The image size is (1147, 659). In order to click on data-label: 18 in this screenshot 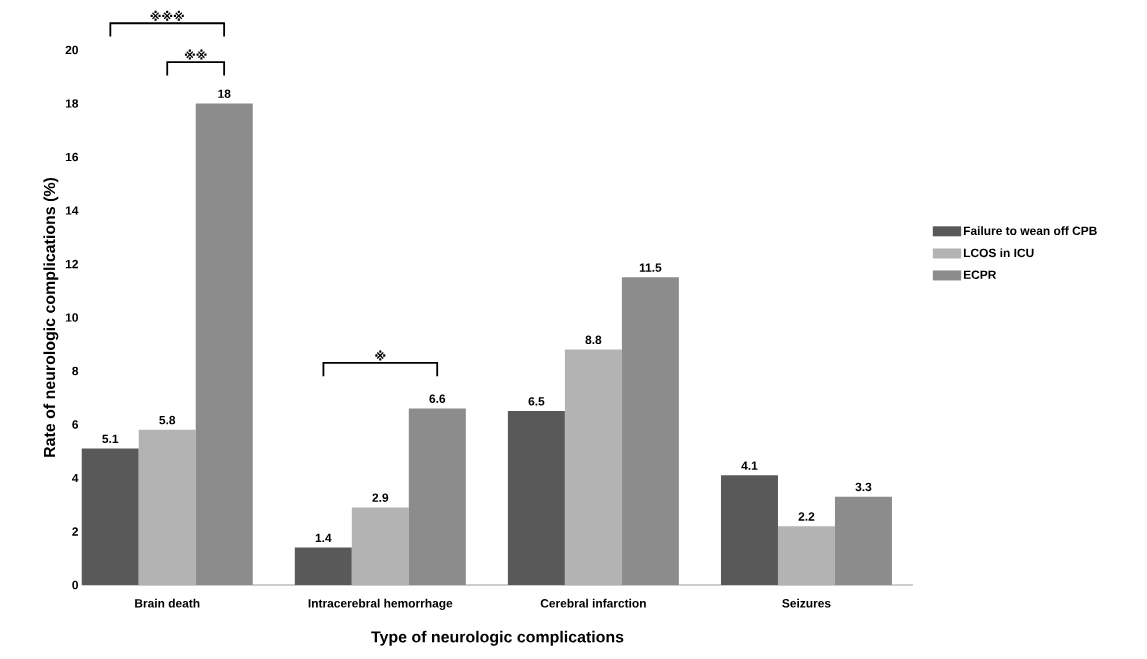, I will do `click(224, 93)`.